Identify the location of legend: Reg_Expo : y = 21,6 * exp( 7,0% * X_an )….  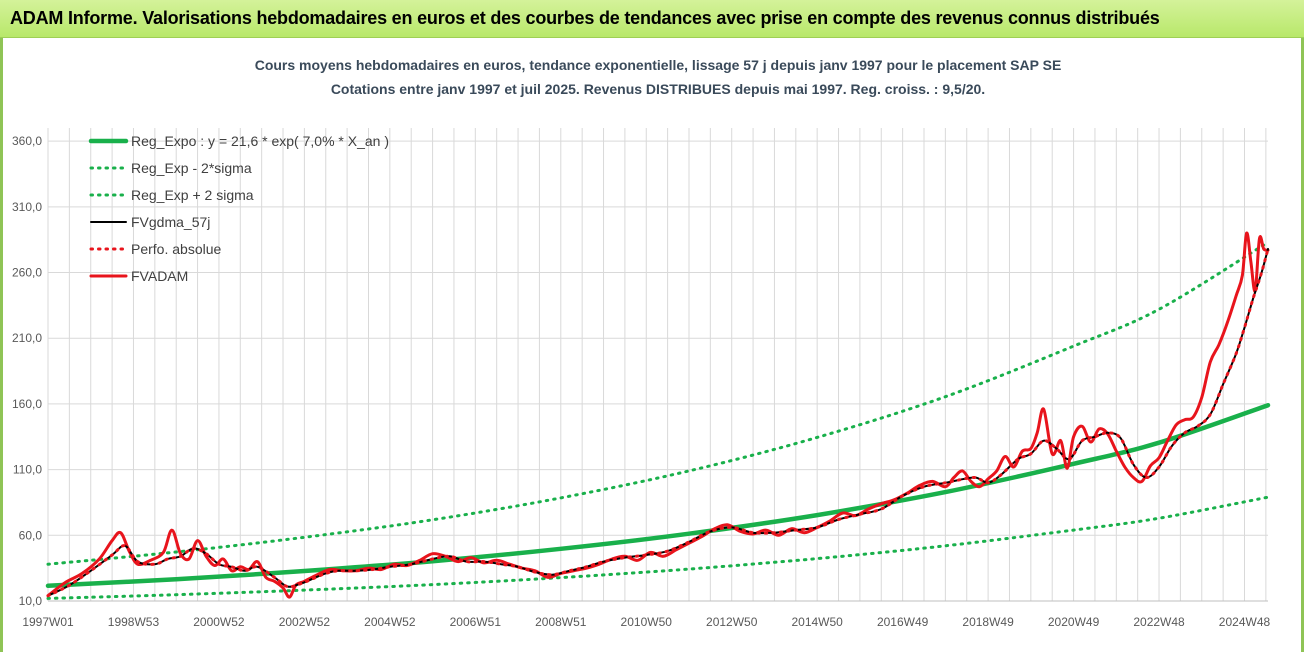
(238, 208).